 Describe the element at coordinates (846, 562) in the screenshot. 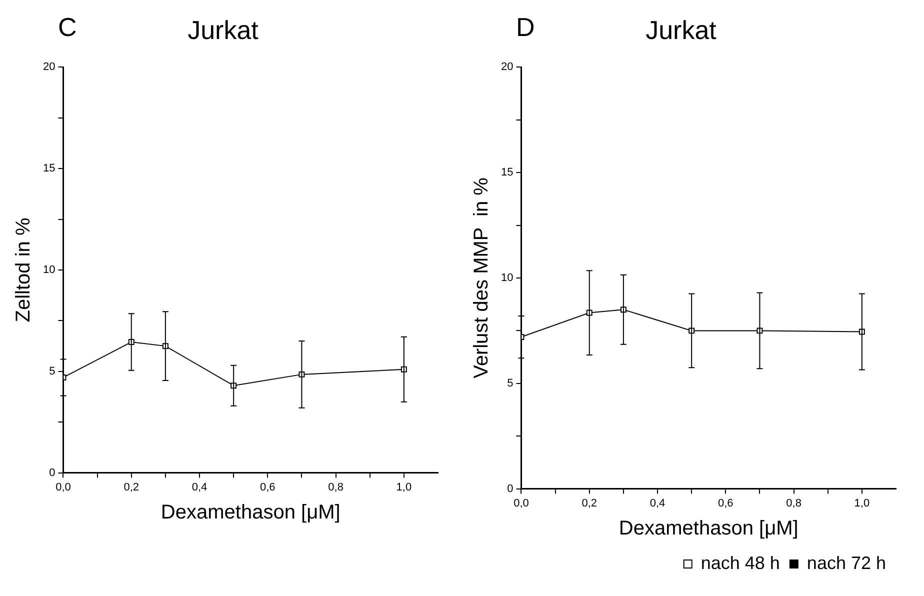

I see `legend-label: nach 72 h` at that location.